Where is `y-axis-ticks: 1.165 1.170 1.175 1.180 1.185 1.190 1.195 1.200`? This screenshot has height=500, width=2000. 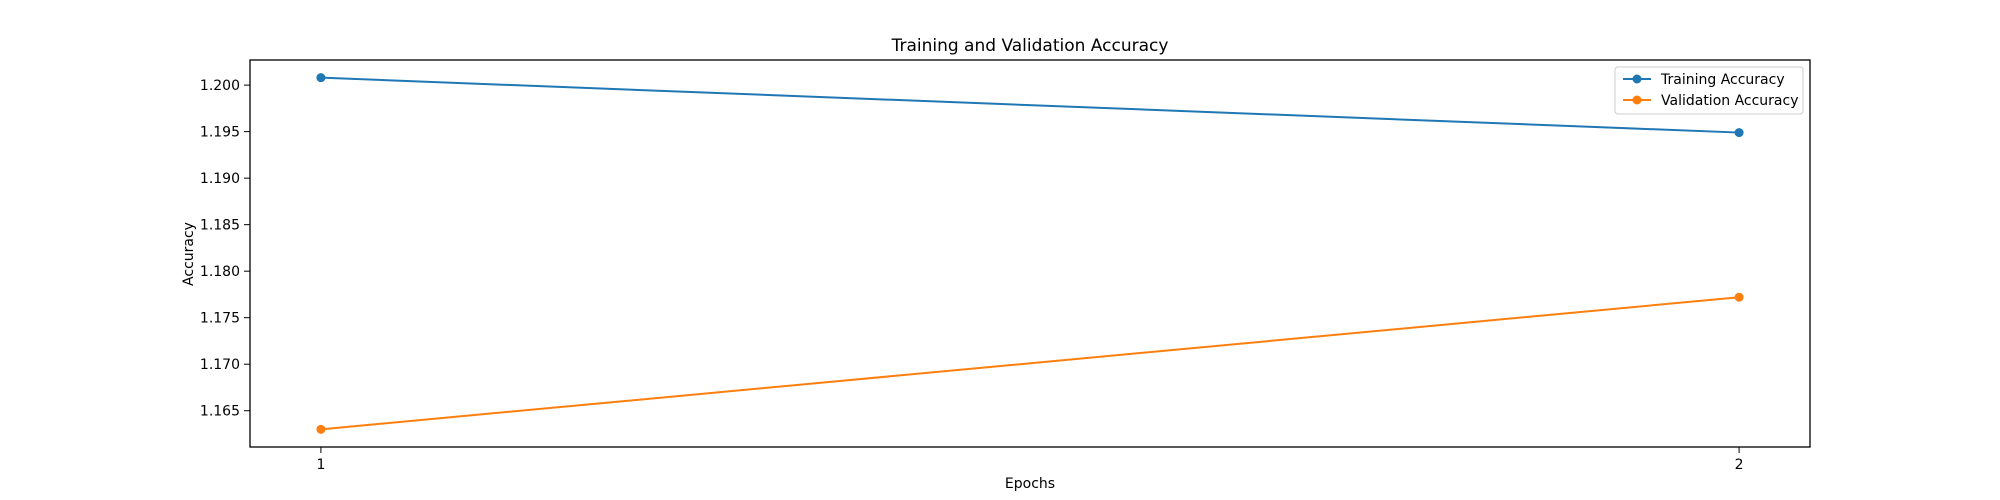
y-axis-ticks: 1.165 1.170 1.175 1.180 1.185 1.190 1.195 1.200 is located at coordinates (225, 249).